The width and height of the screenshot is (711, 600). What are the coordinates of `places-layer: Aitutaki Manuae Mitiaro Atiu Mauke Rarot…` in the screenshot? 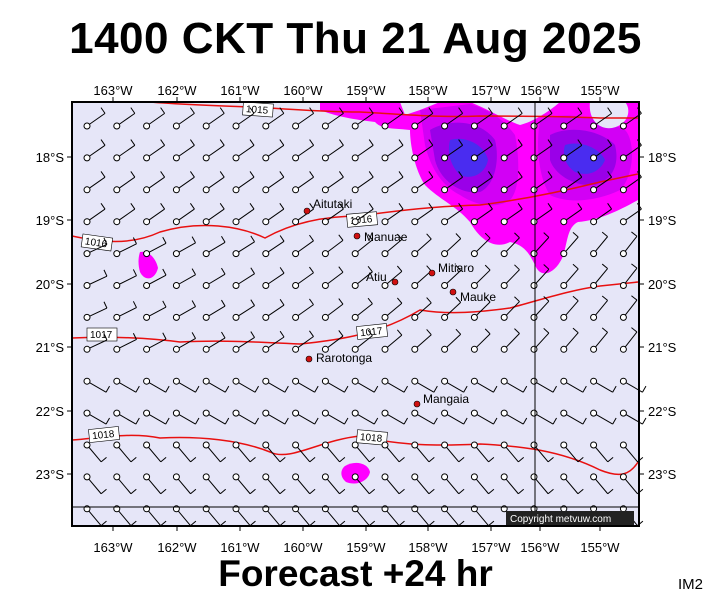 It's located at (399, 302).